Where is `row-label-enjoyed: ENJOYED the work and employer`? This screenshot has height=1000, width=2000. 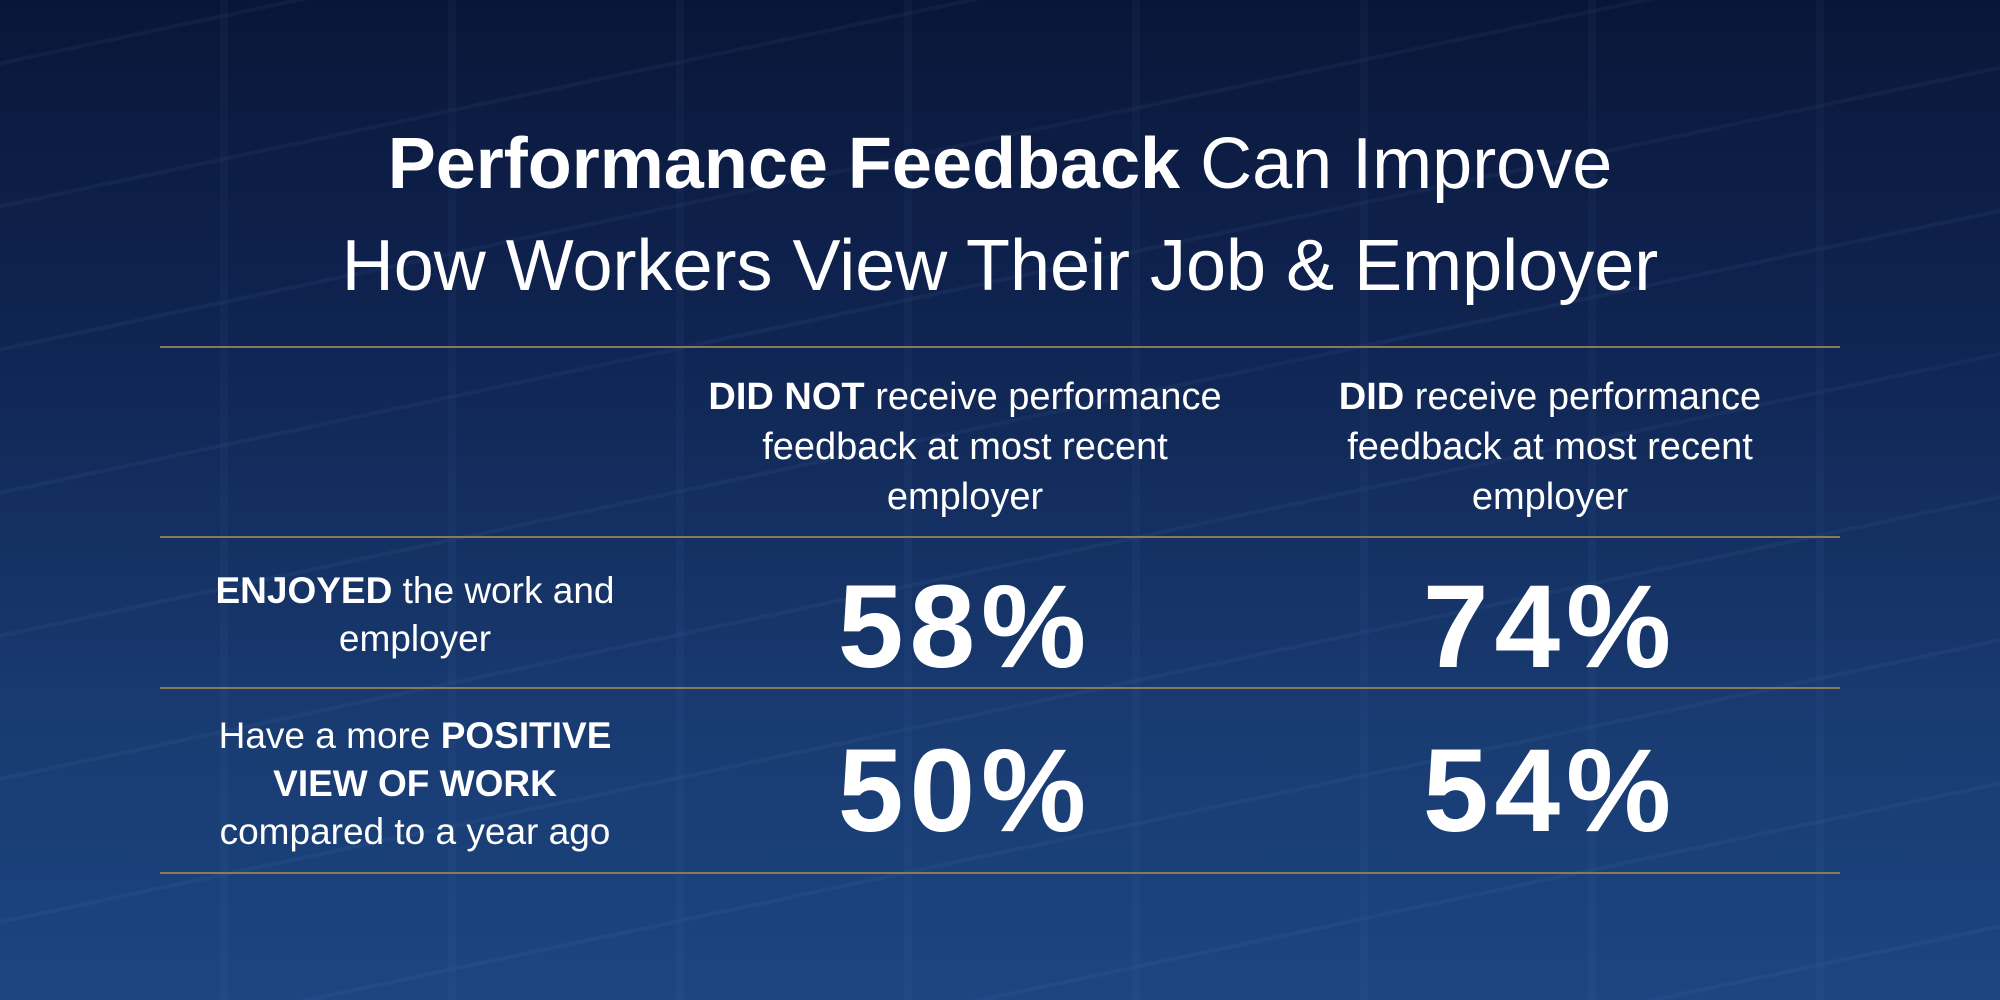 row-label-enjoyed: ENJOYED the work and employer is located at coordinates (415, 614).